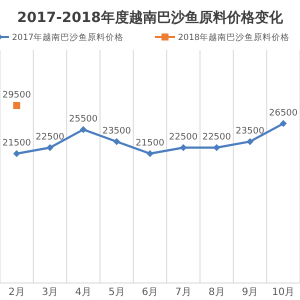  What do you see at coordinates (183, 292) in the screenshot?
I see `x-tick-label: 7月` at bounding box center [183, 292].